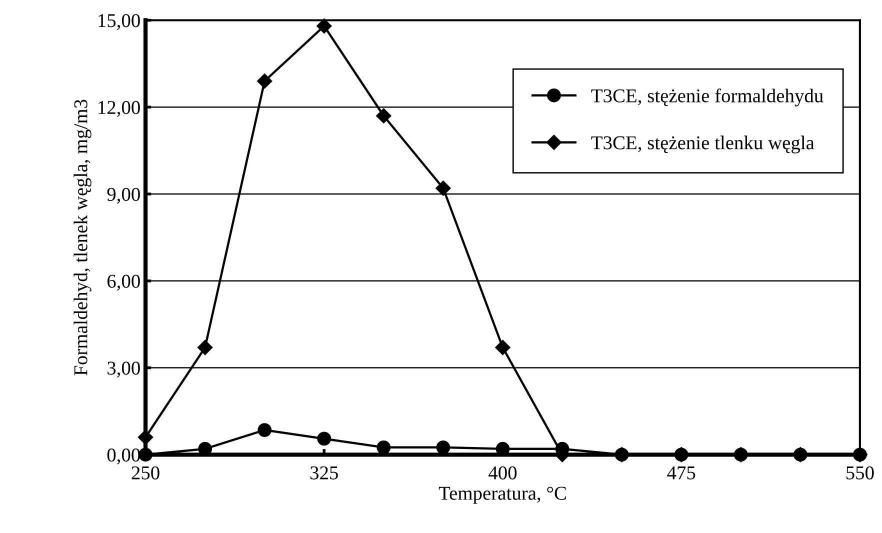 The image size is (882, 533). I want to click on x-axis-title: Temperatura, °C, so click(502, 495).